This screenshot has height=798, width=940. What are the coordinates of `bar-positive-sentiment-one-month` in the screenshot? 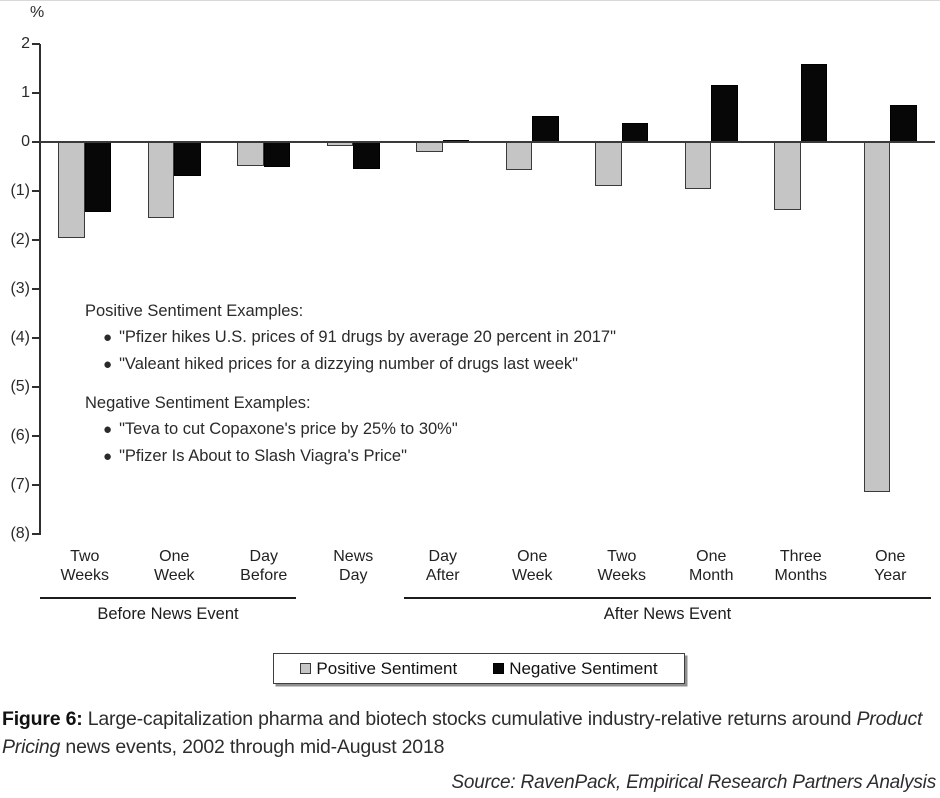 It's located at (698, 166).